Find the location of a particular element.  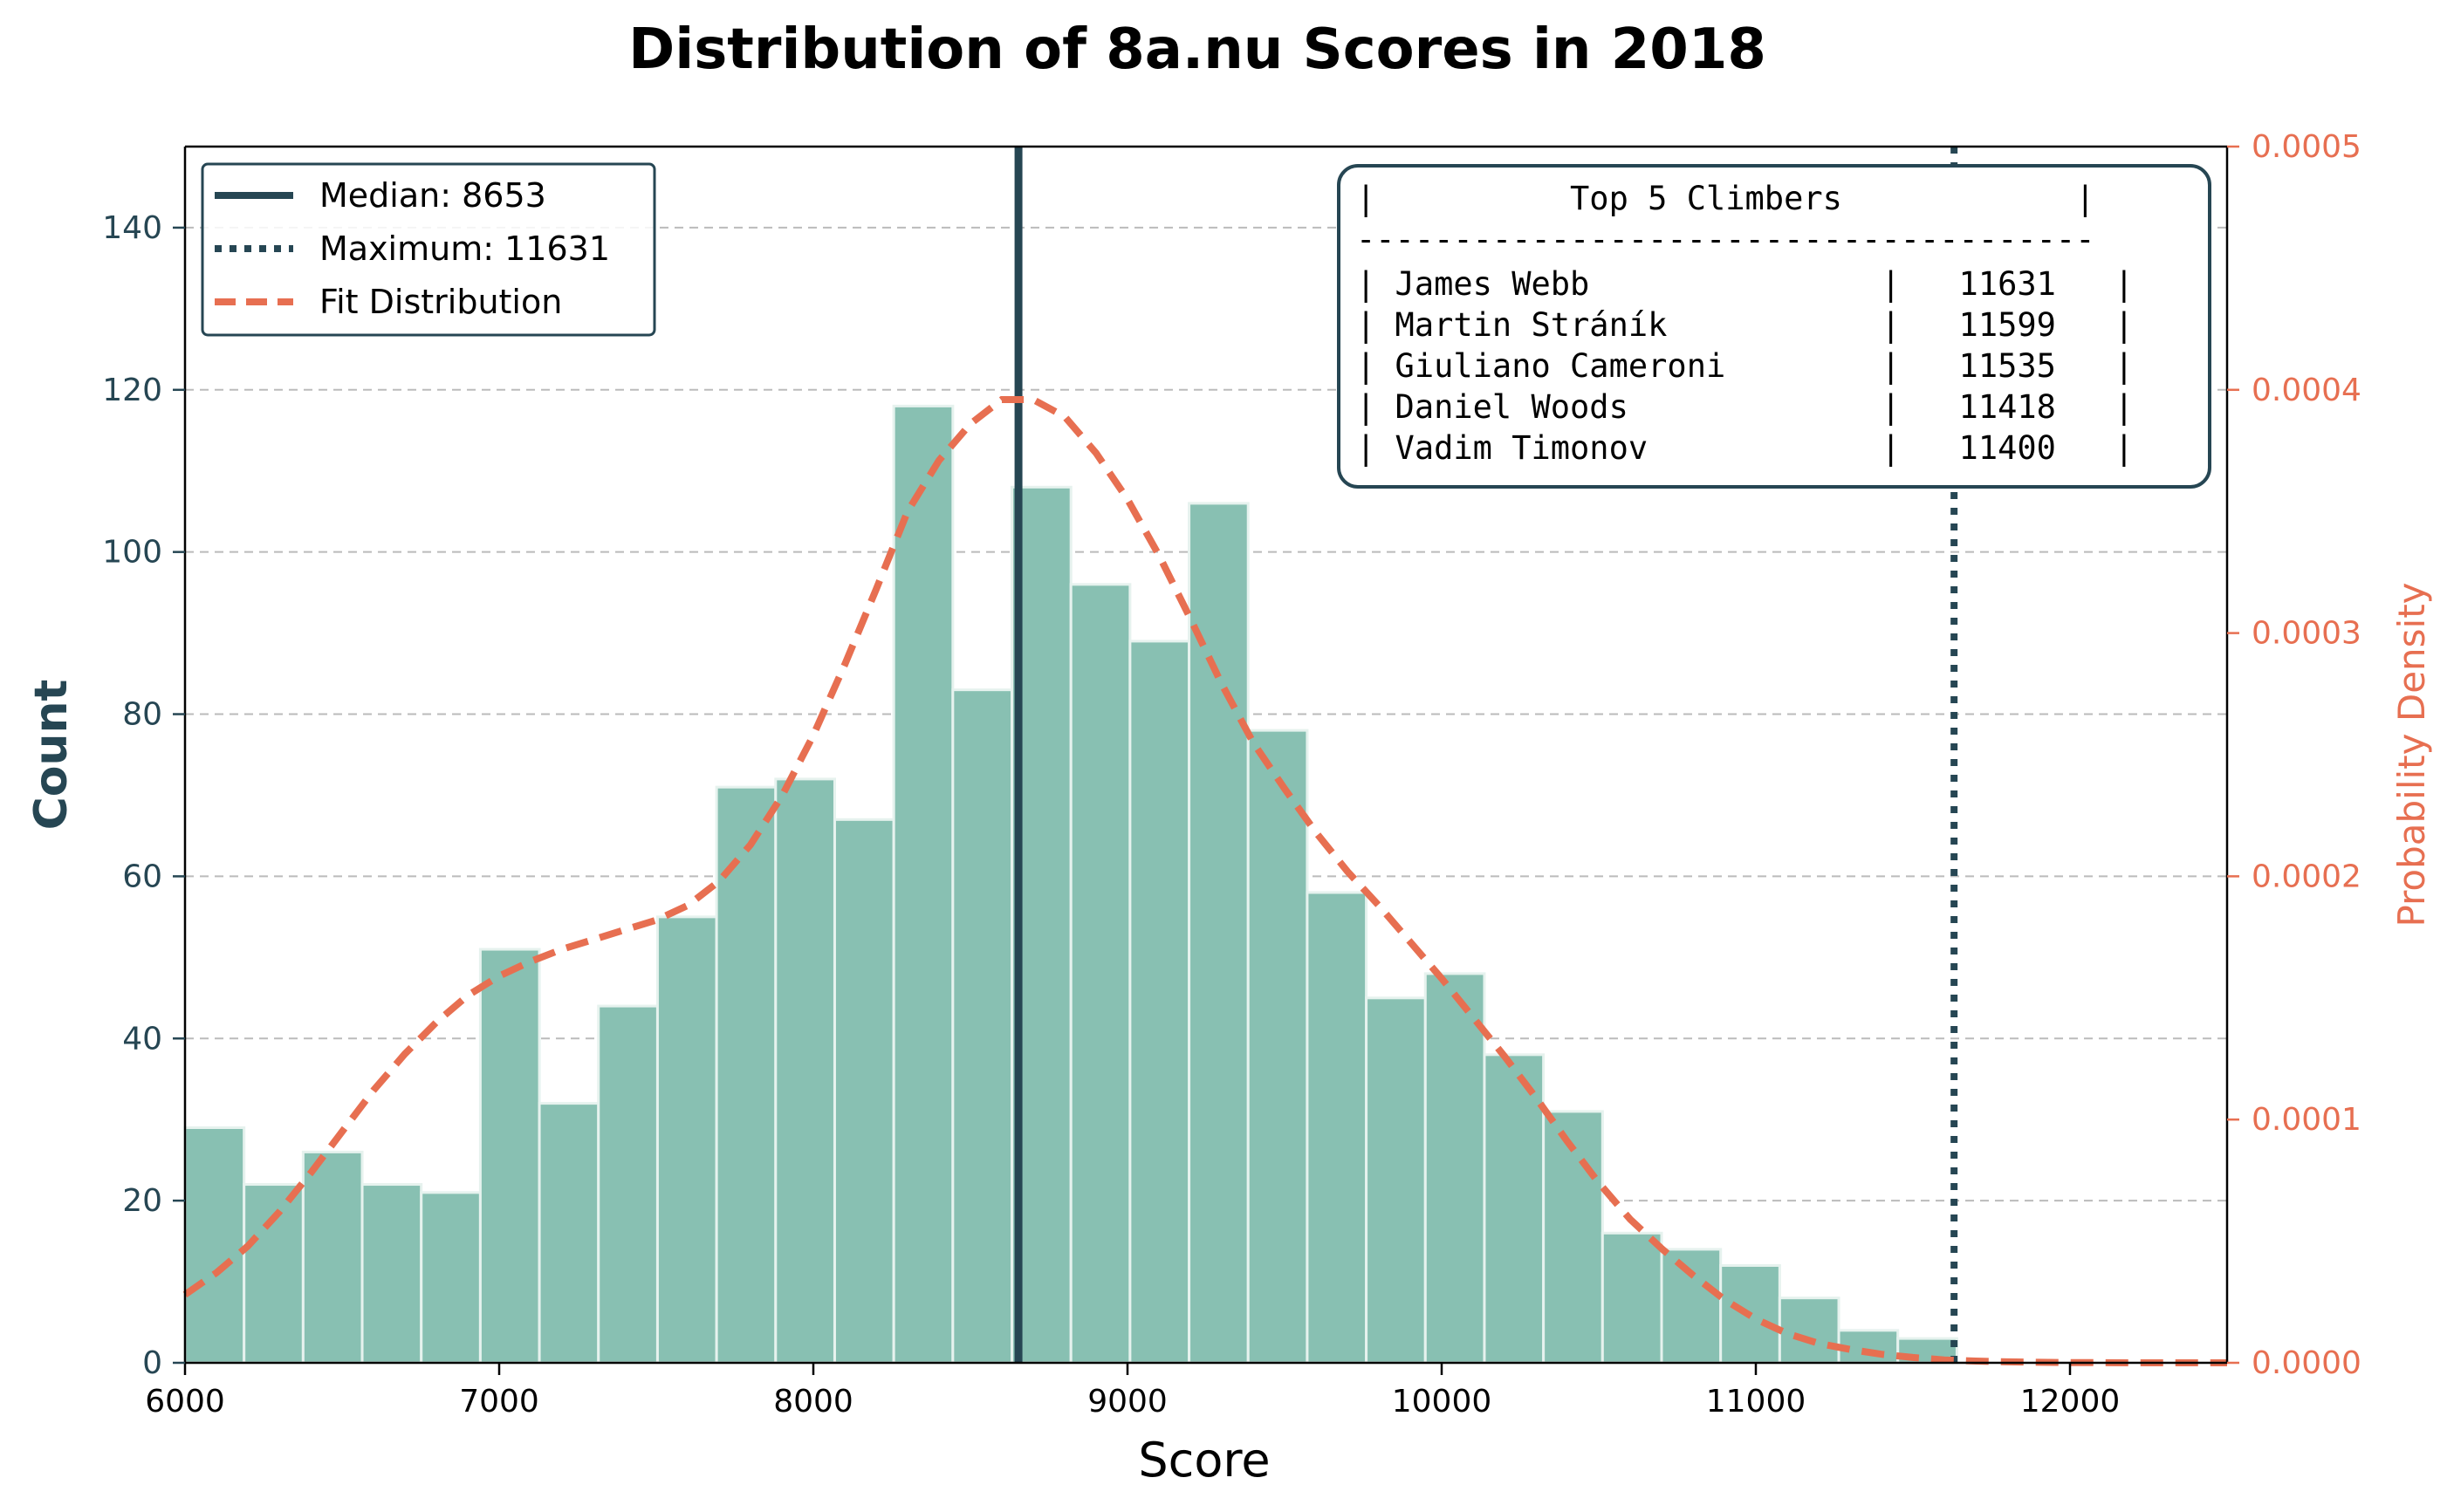

x-axis-ticks: 6000 7000 8000 9000 10000 11000 12000 is located at coordinates (1132, 1391).